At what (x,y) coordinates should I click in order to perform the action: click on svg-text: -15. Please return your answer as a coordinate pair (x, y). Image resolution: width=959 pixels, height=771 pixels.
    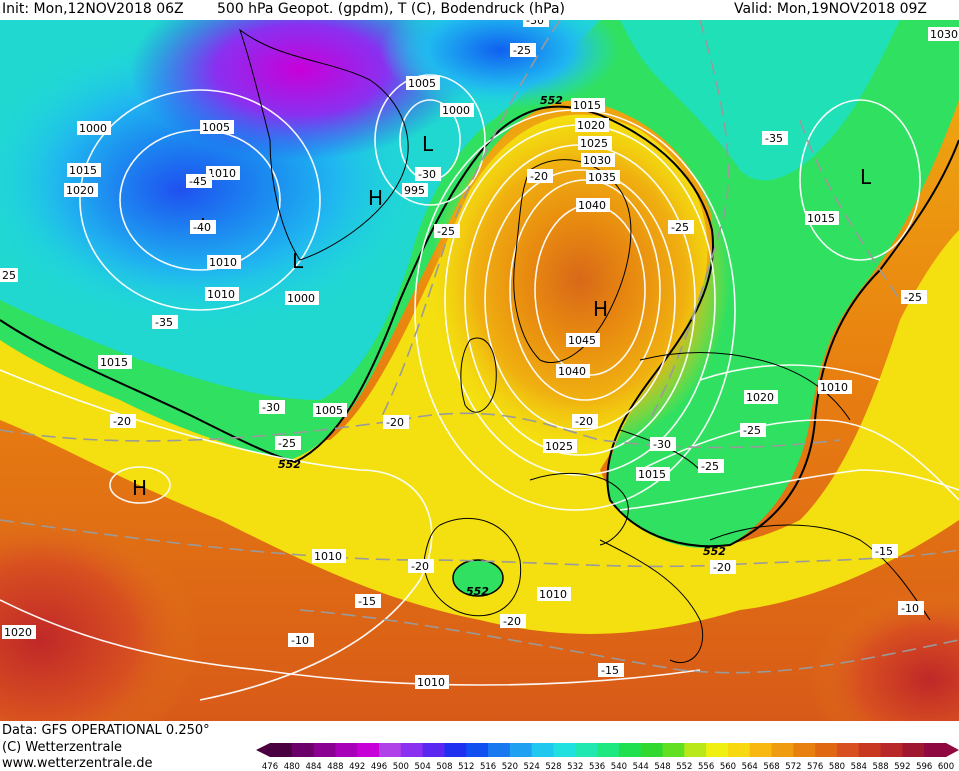
    Looking at the image, I should click on (884, 551).